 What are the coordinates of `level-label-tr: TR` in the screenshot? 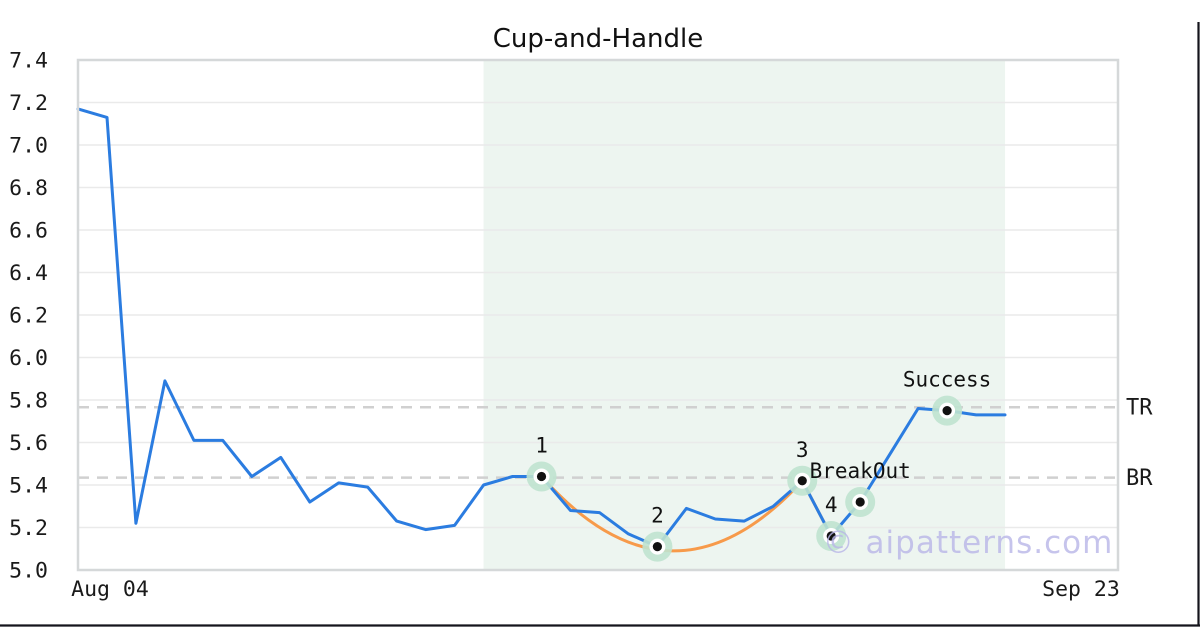 It's located at (1139, 408).